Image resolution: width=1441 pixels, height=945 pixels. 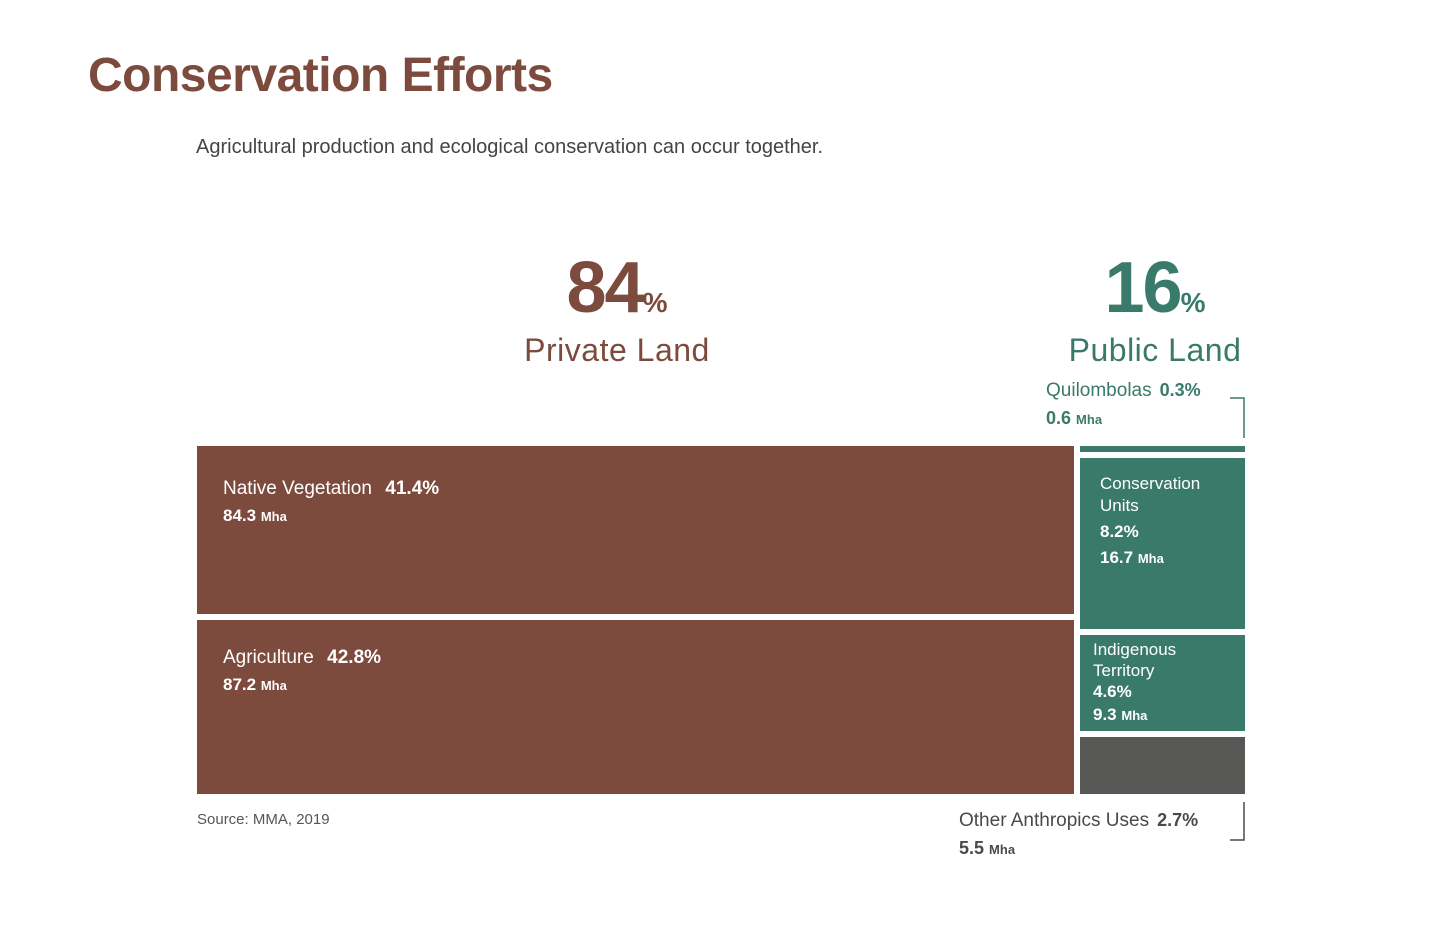 I want to click on quilombolas-unit: Mha, so click(x=1089, y=419).